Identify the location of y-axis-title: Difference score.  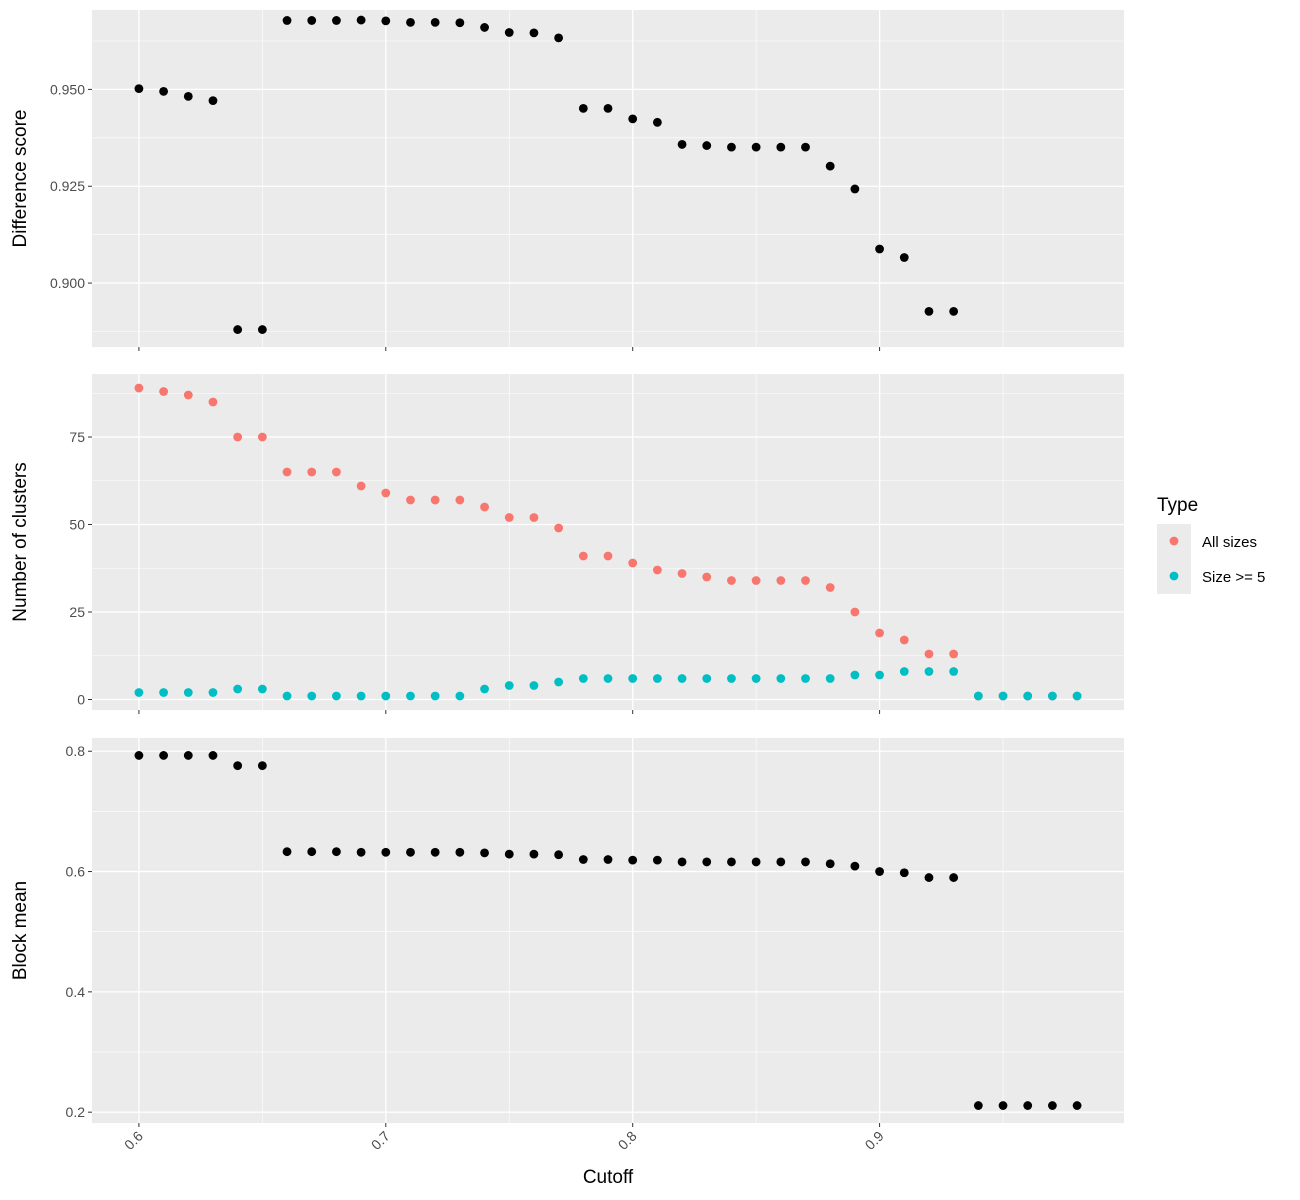
(20, 179).